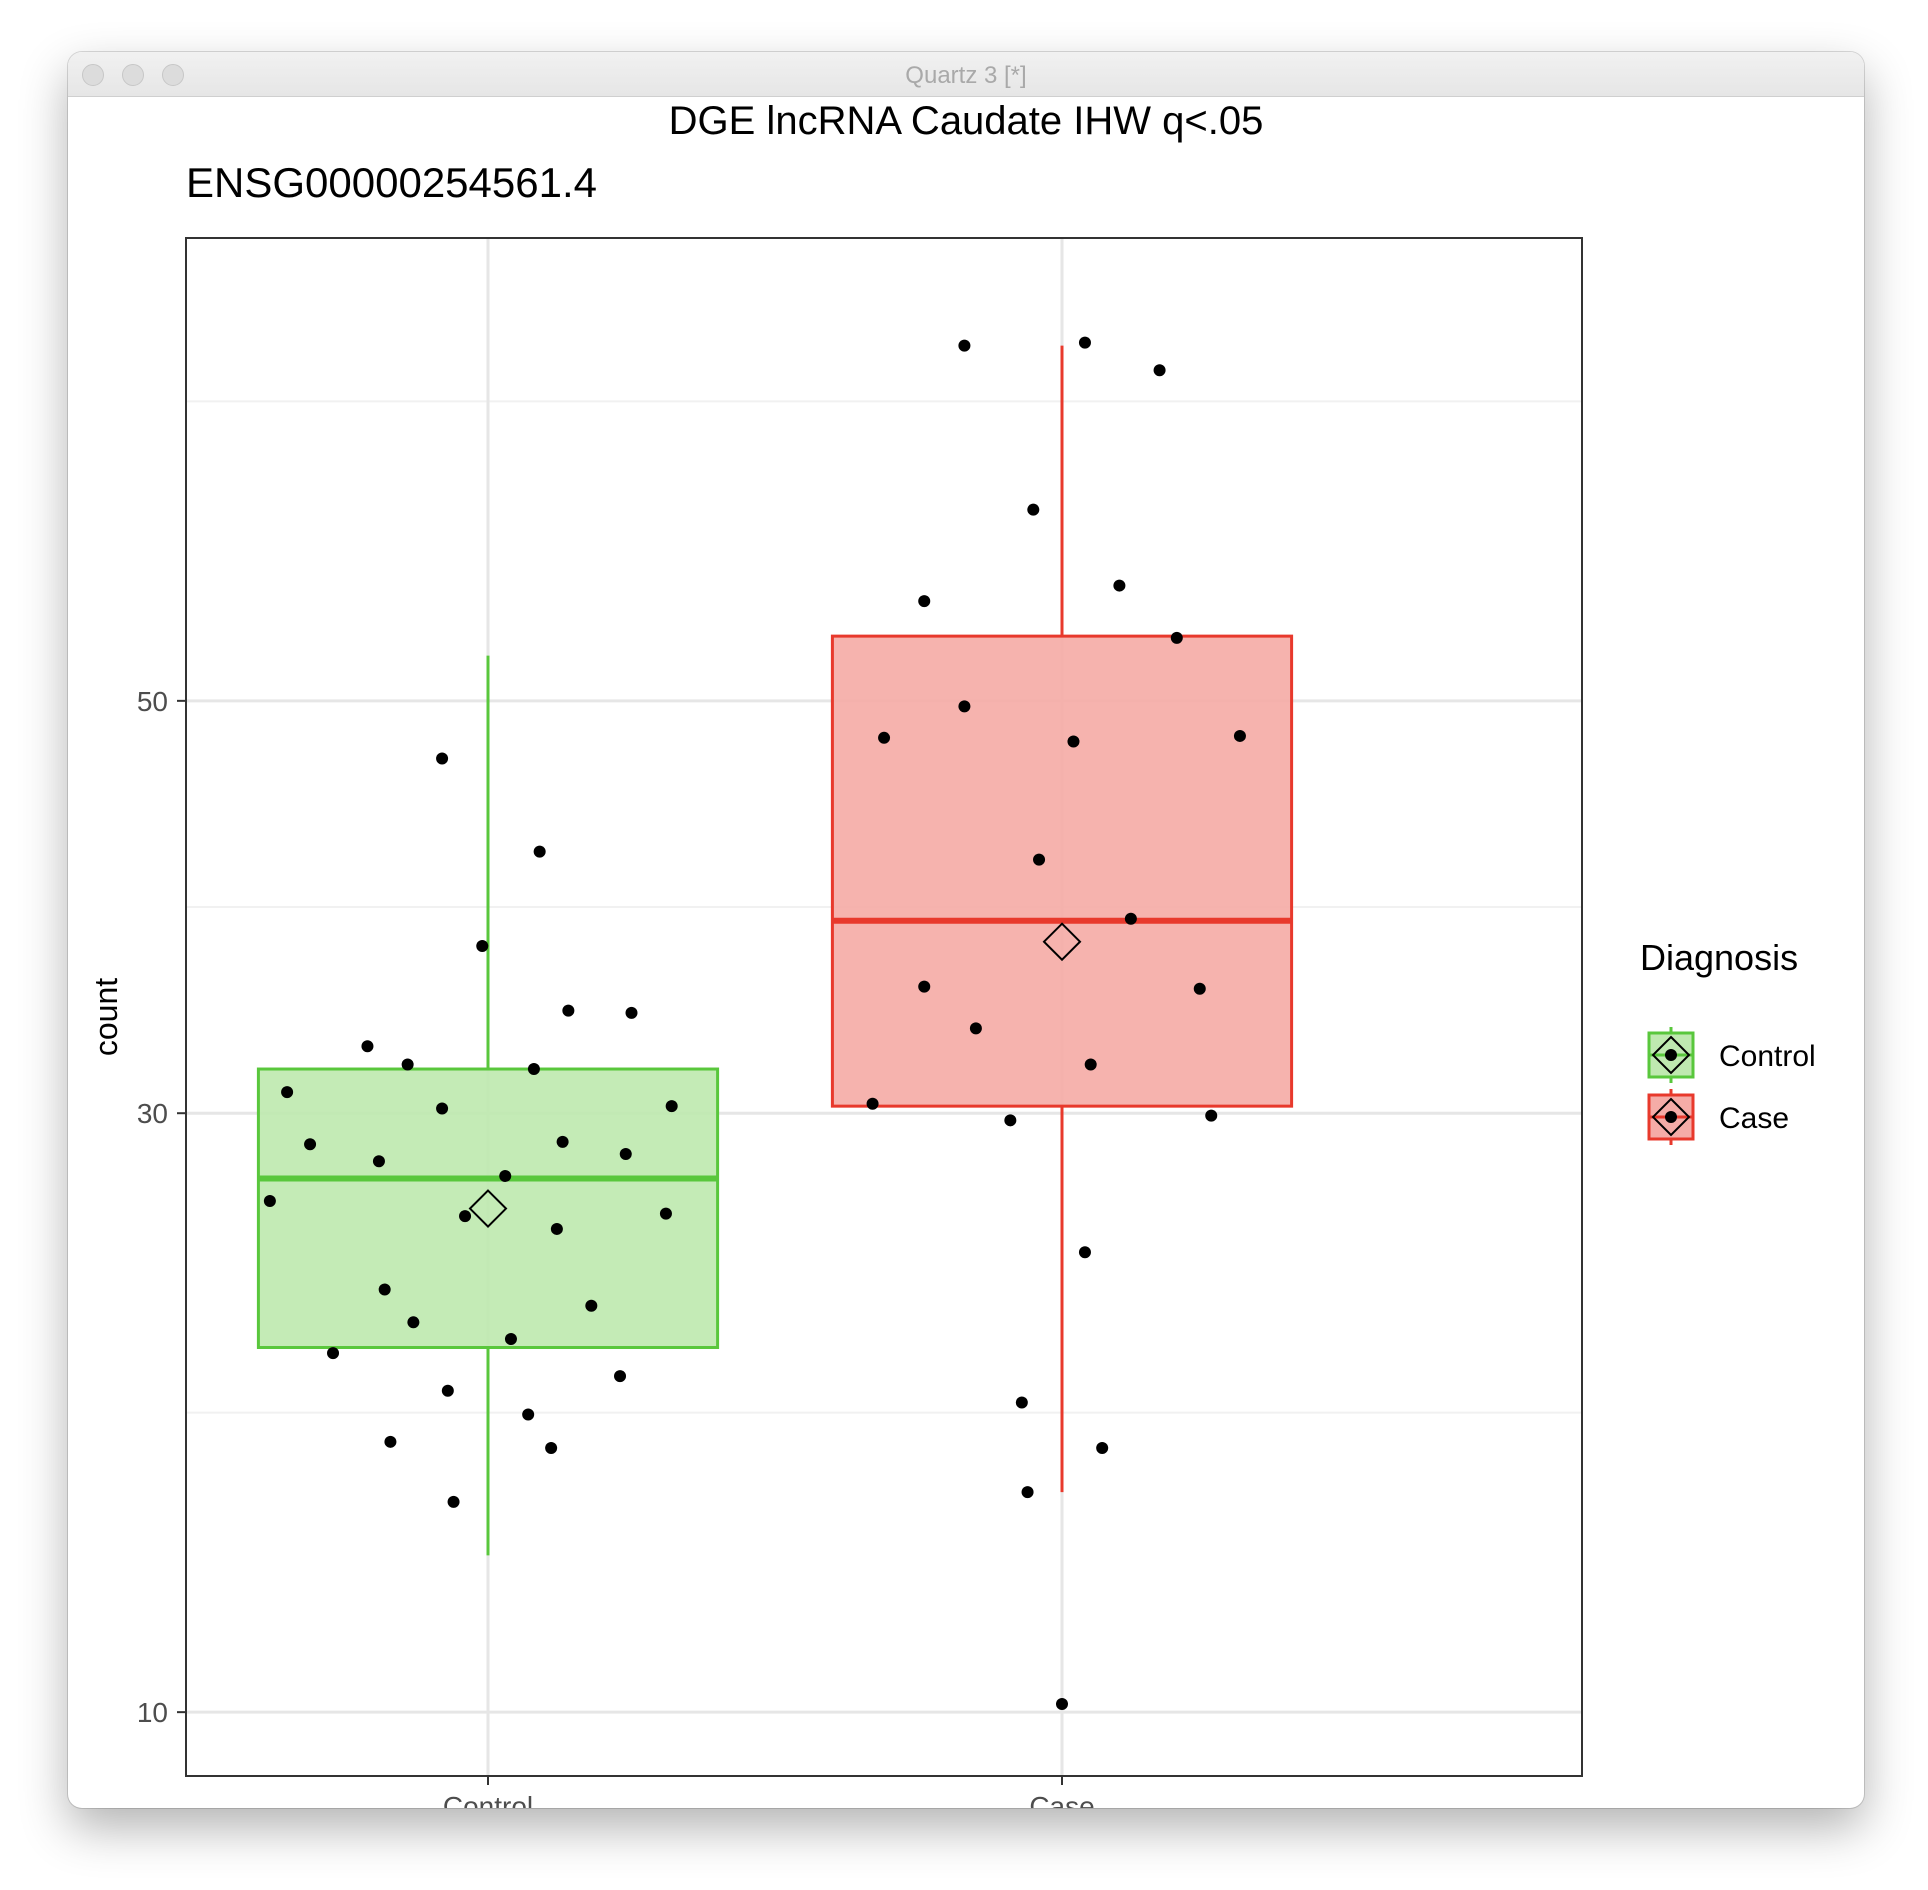 This screenshot has height=1890, width=1928. Describe the element at coordinates (152, 1712) in the screenshot. I see `y-tick-label: 10` at that location.